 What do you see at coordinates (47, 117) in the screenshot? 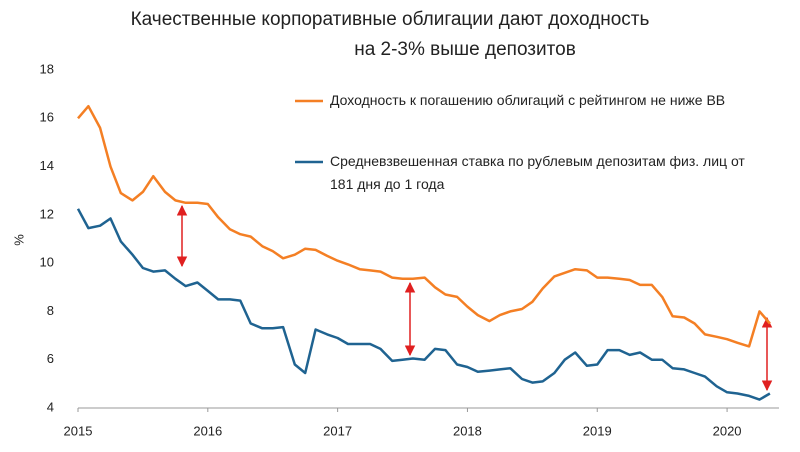
I see `y-tick-label: 16` at bounding box center [47, 117].